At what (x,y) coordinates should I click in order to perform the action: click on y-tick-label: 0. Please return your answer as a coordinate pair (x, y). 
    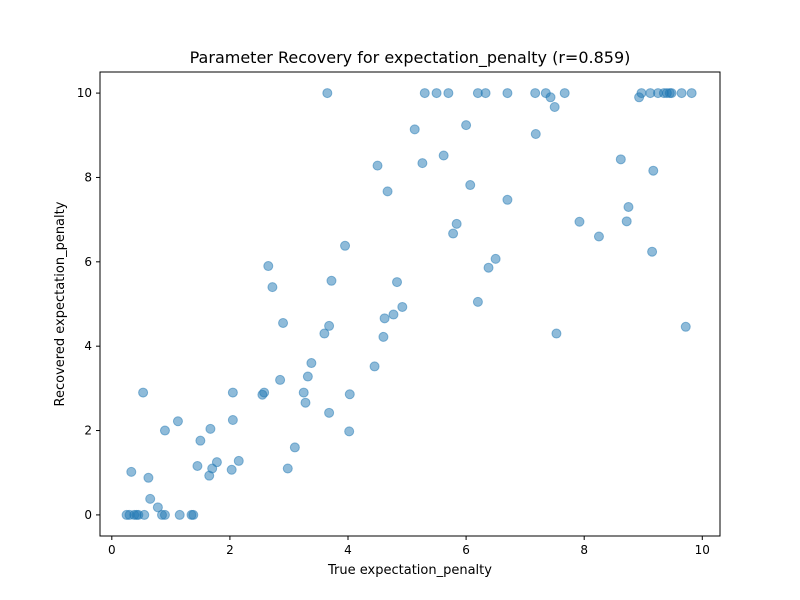
    Looking at the image, I should click on (88, 515).